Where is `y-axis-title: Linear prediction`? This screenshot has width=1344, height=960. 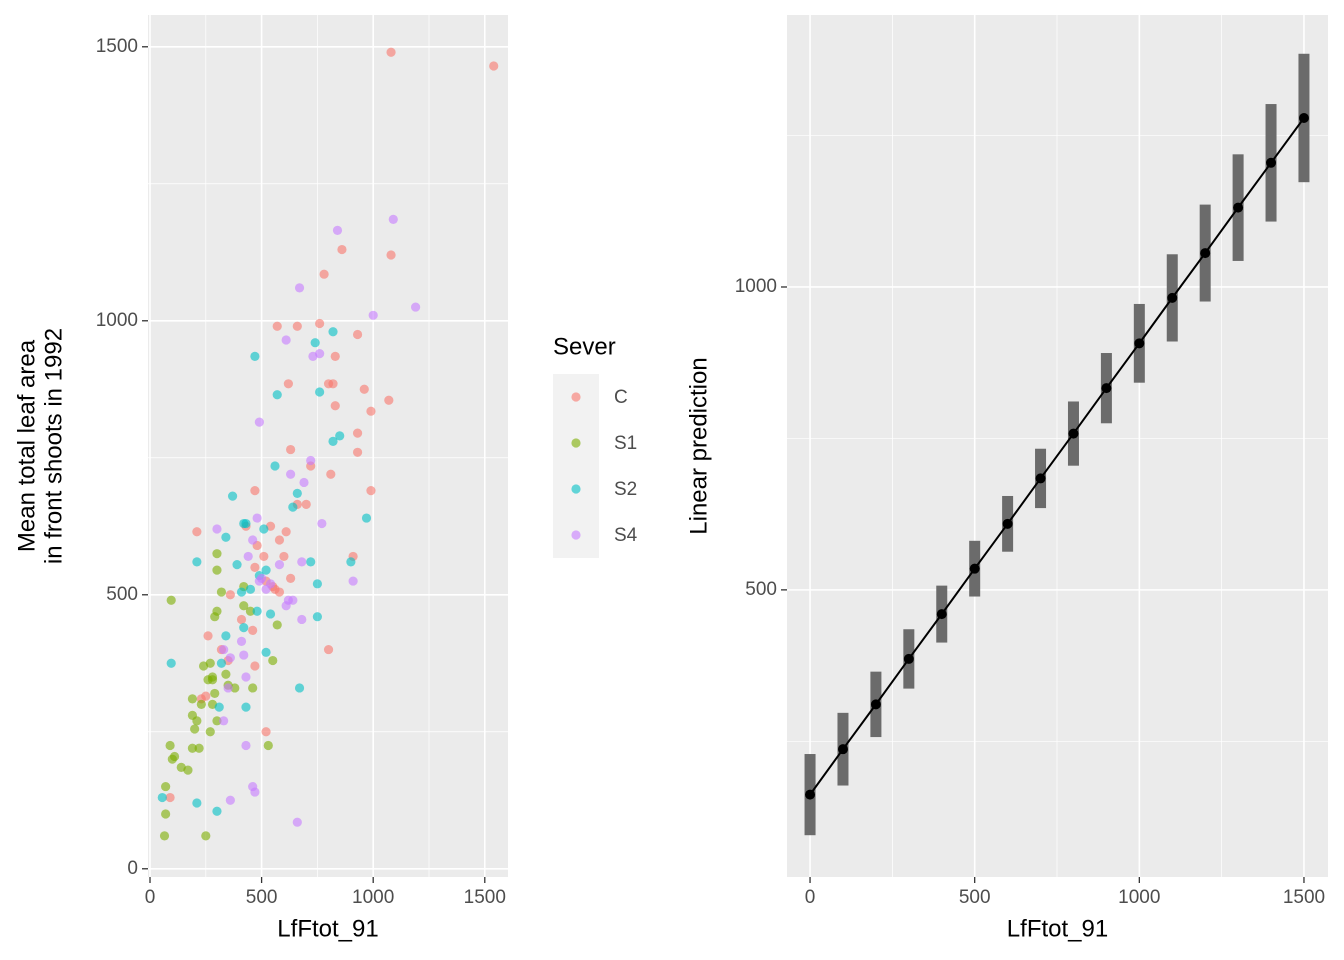
y-axis-title: Linear prediction is located at coordinates (698, 445).